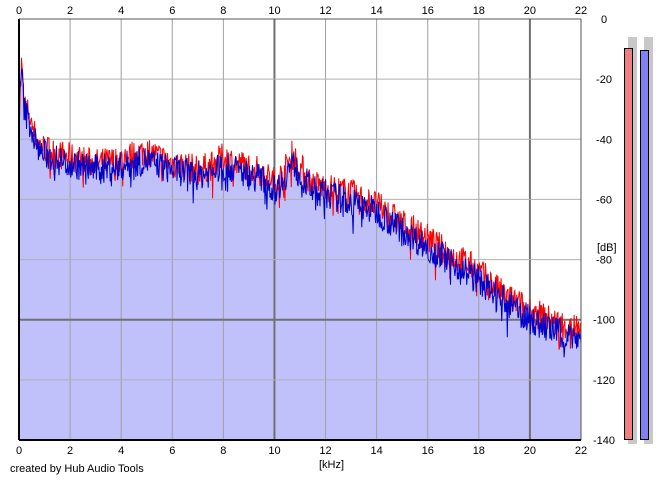  Describe the element at coordinates (172, 451) in the screenshot. I see `x-tick-bottom-3: 6` at that location.